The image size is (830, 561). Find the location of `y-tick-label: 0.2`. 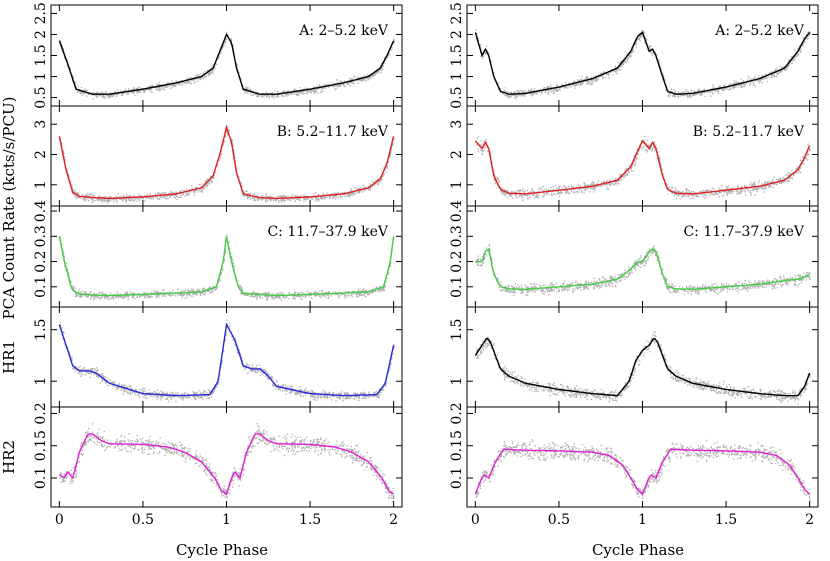

y-tick-label: 0.2 is located at coordinates (41, 261).